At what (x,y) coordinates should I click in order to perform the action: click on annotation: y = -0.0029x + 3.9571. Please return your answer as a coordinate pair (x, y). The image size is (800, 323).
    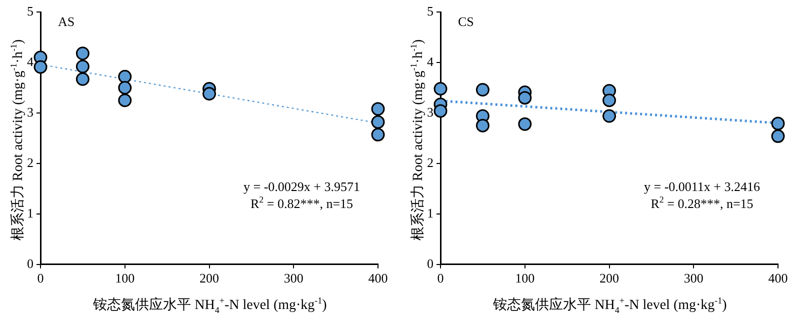
    Looking at the image, I should click on (302, 186).